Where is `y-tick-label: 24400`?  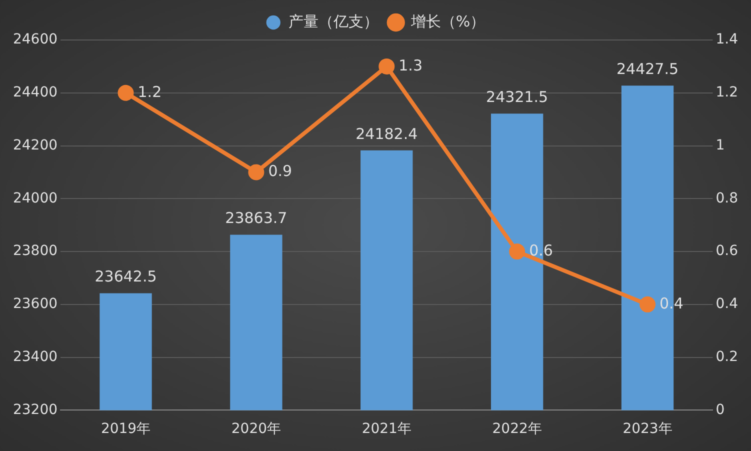
y-tick-label: 24400 is located at coordinates (35, 92).